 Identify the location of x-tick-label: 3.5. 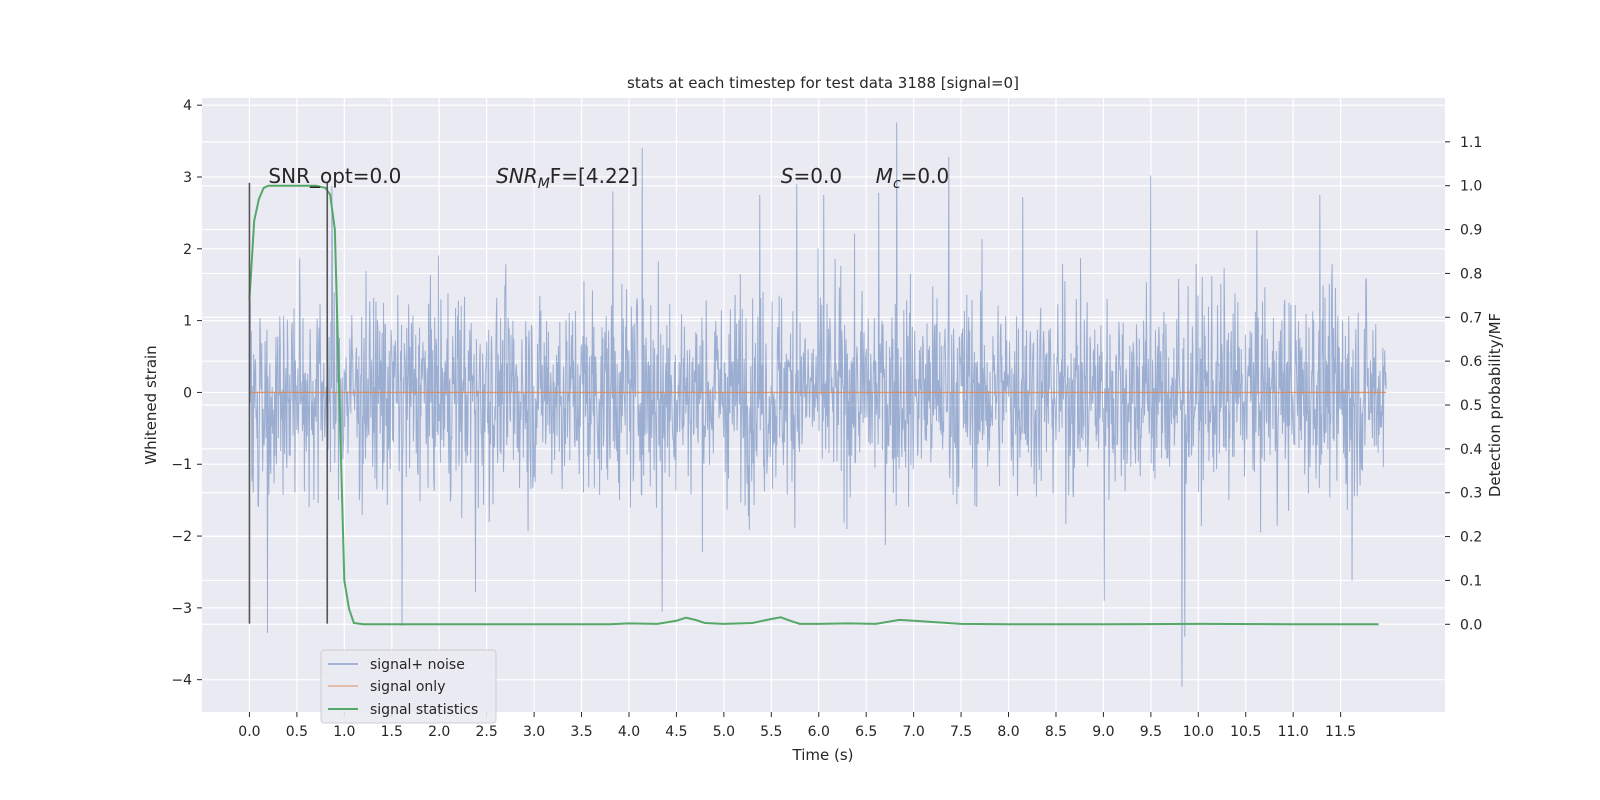
(581, 732).